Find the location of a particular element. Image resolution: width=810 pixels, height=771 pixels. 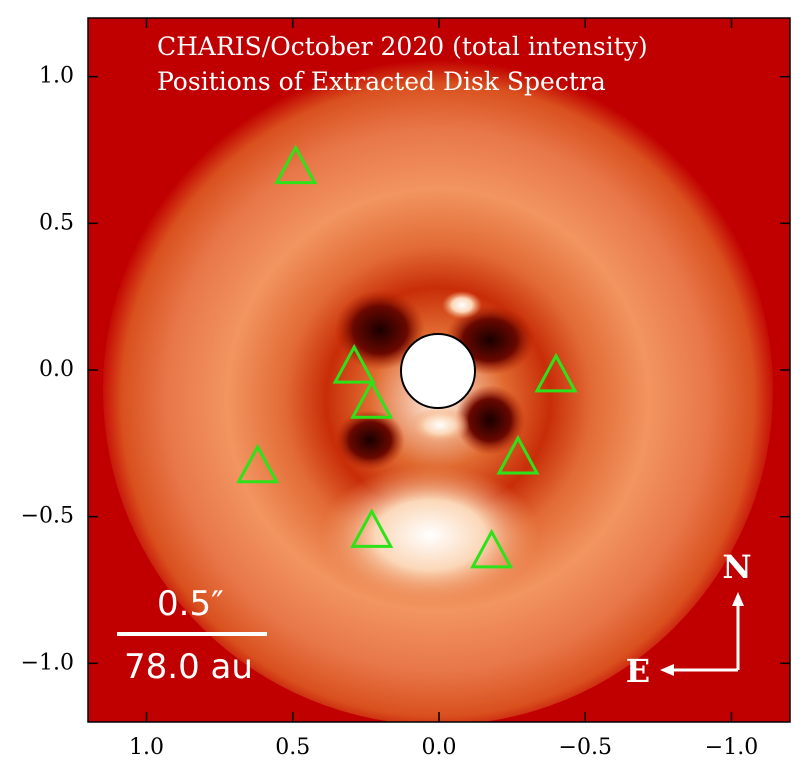

y-tick-label: −0.5 is located at coordinates (47, 516).